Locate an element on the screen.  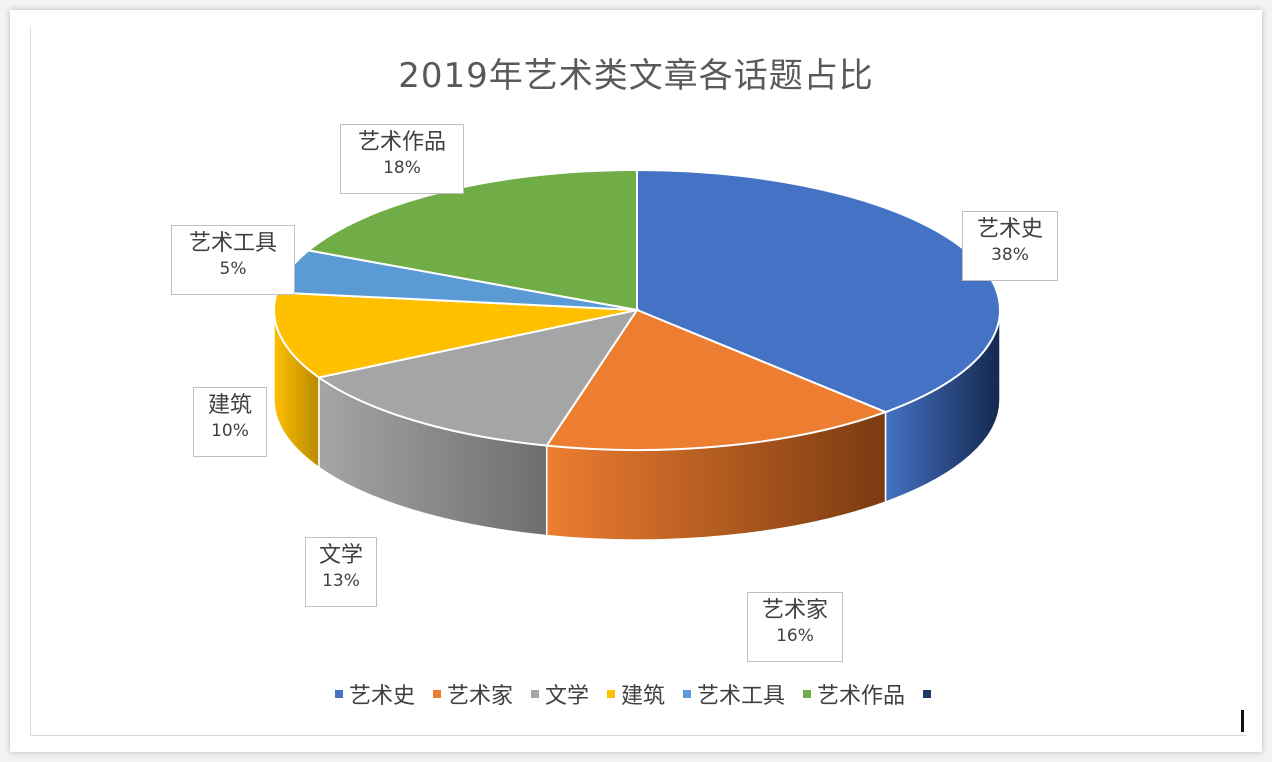
data-label-name: 建筑 is located at coordinates (229, 405).